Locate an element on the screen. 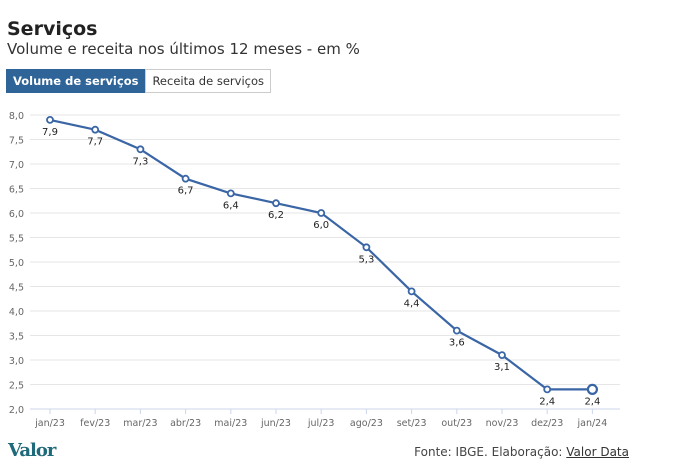 This screenshot has height=472, width=680. valor-logo: Valor is located at coordinates (32, 450).